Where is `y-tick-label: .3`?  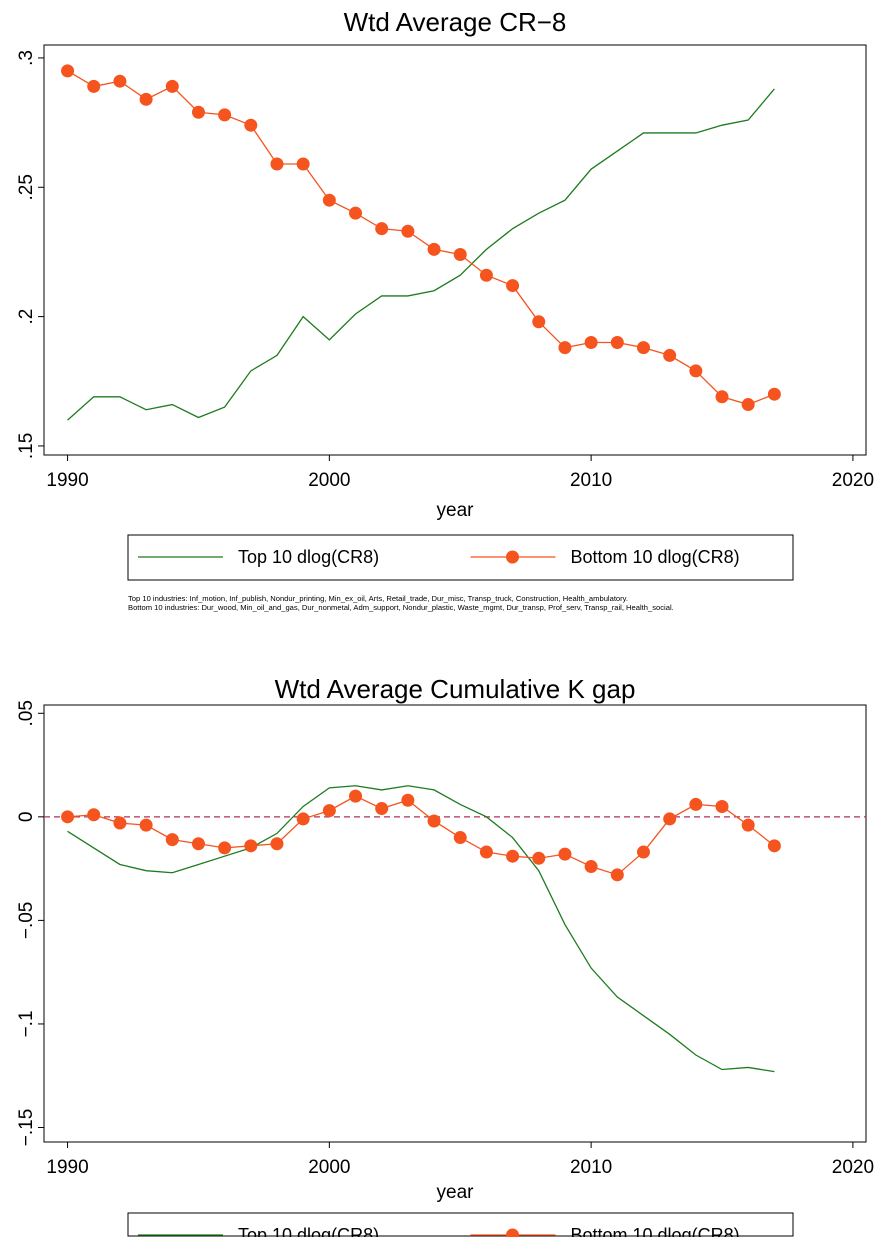
y-tick-label: .3 is located at coordinates (26, 58).